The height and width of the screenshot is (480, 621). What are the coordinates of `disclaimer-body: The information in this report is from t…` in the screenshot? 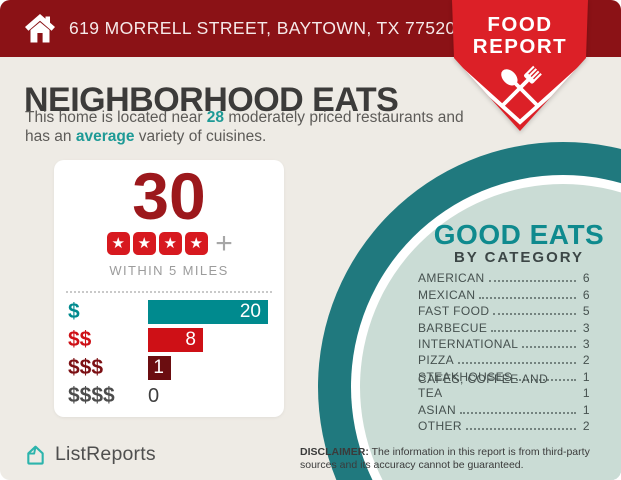 It's located at (445, 458).